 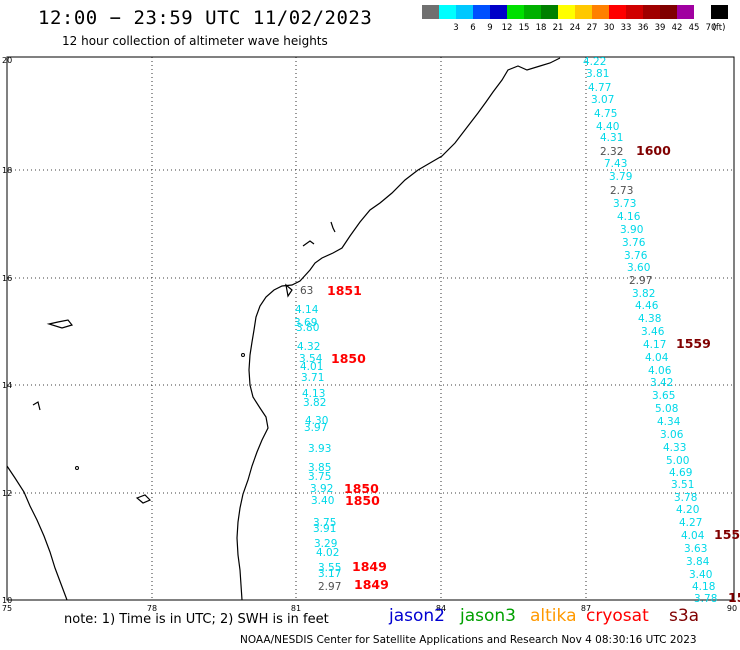 I want to click on wave-height-value: 3.71, so click(x=312, y=378).